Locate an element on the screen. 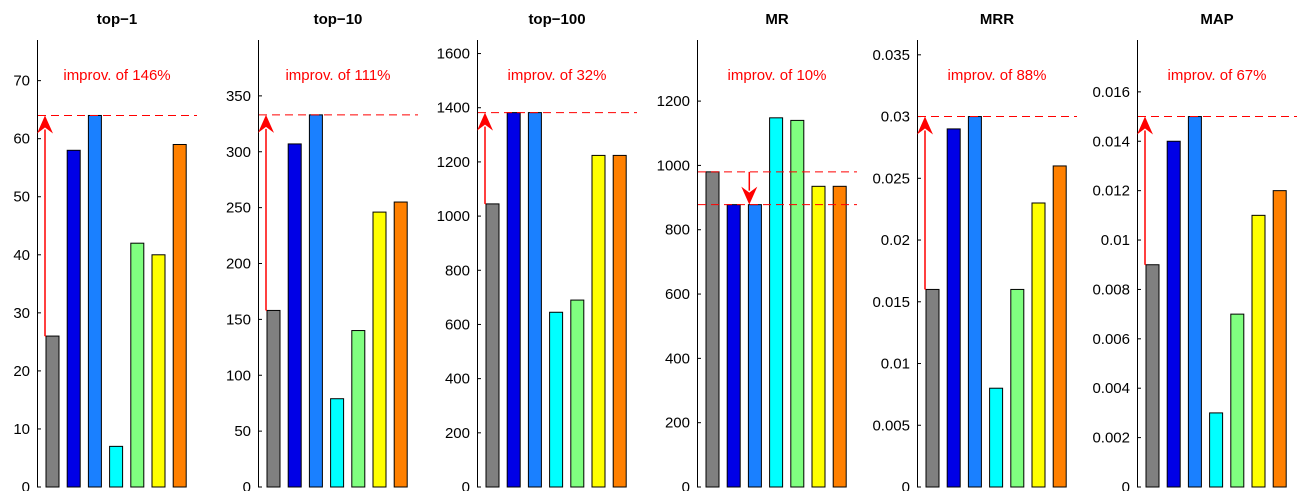 Image resolution: width=1297 pixels, height=491 pixels. y-tick-label: 0.002 is located at coordinates (1111, 438).